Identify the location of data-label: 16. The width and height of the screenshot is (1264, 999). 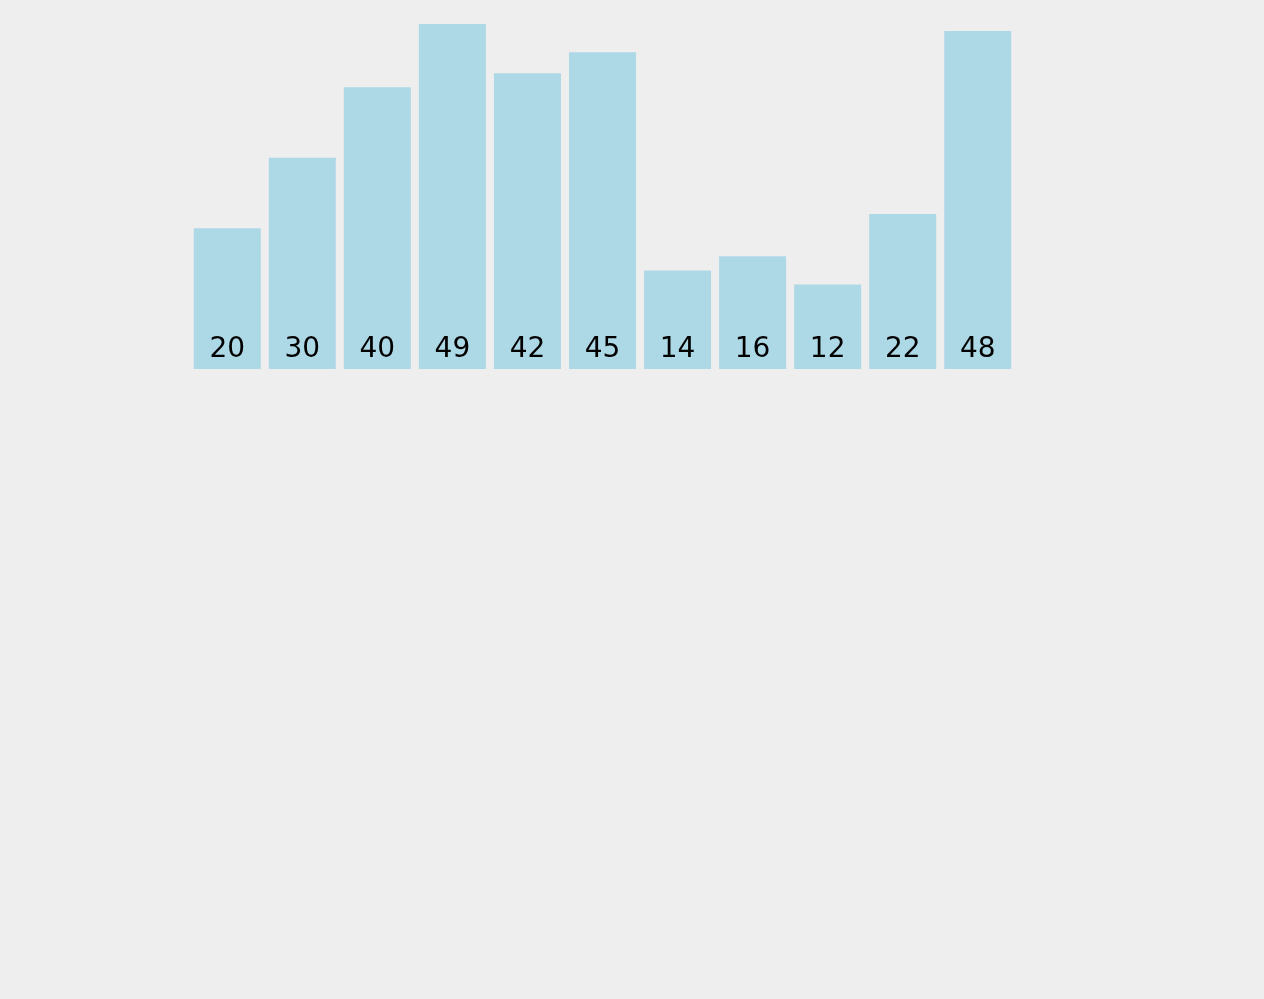
(752, 347).